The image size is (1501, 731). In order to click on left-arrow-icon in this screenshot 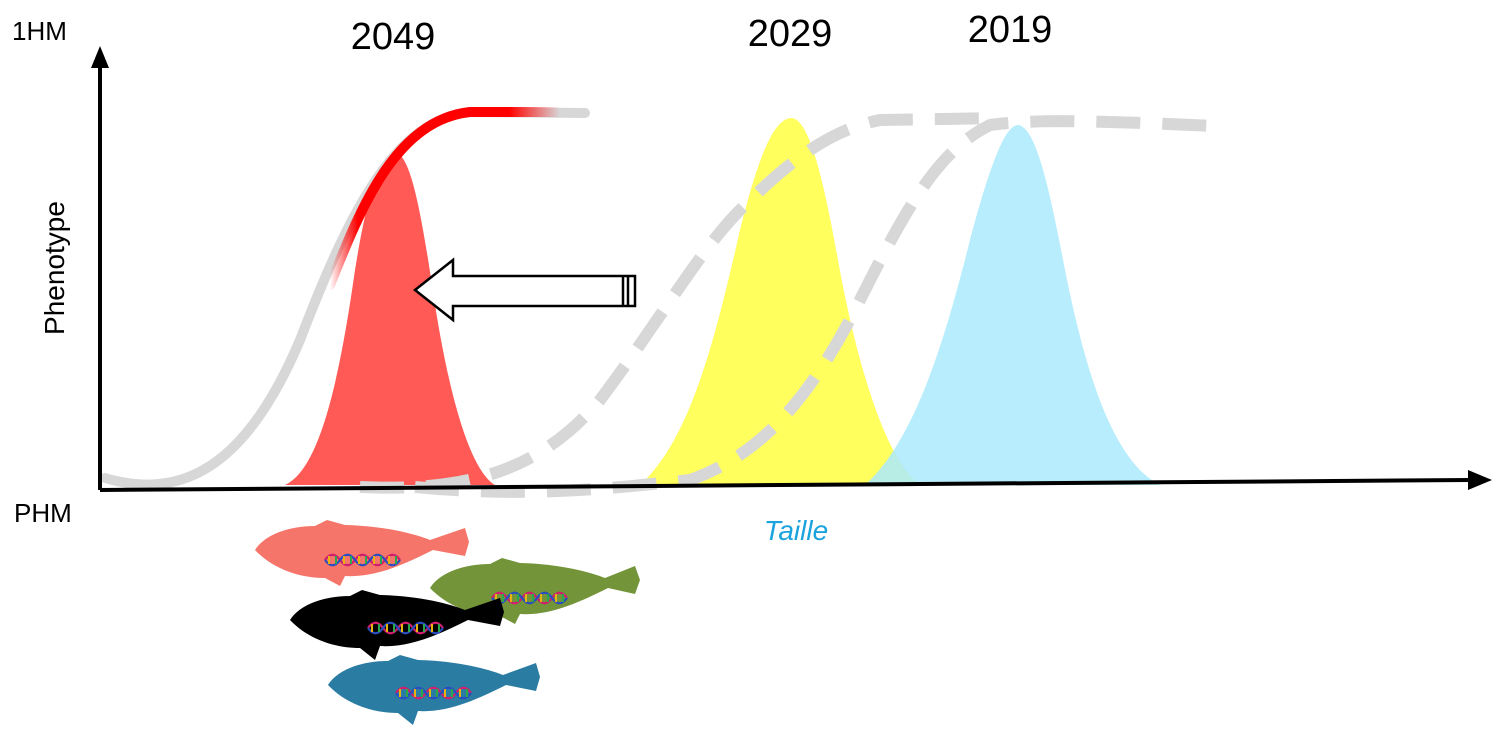, I will do `click(524, 290)`.